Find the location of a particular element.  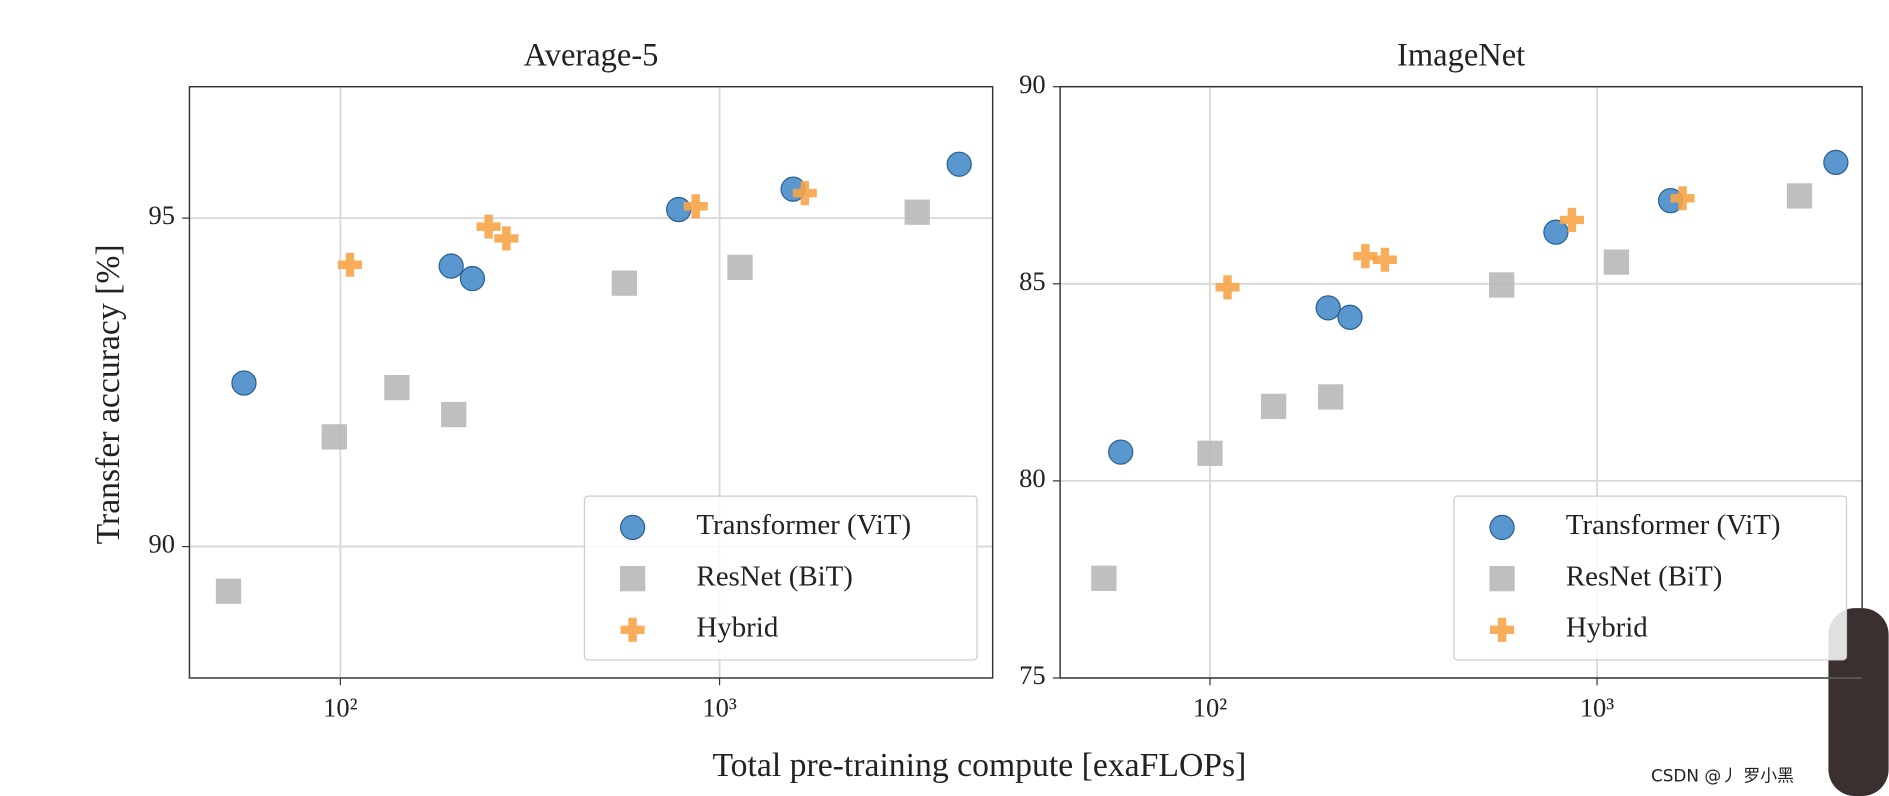

chart-title: Average-5 is located at coordinates (591, 55).